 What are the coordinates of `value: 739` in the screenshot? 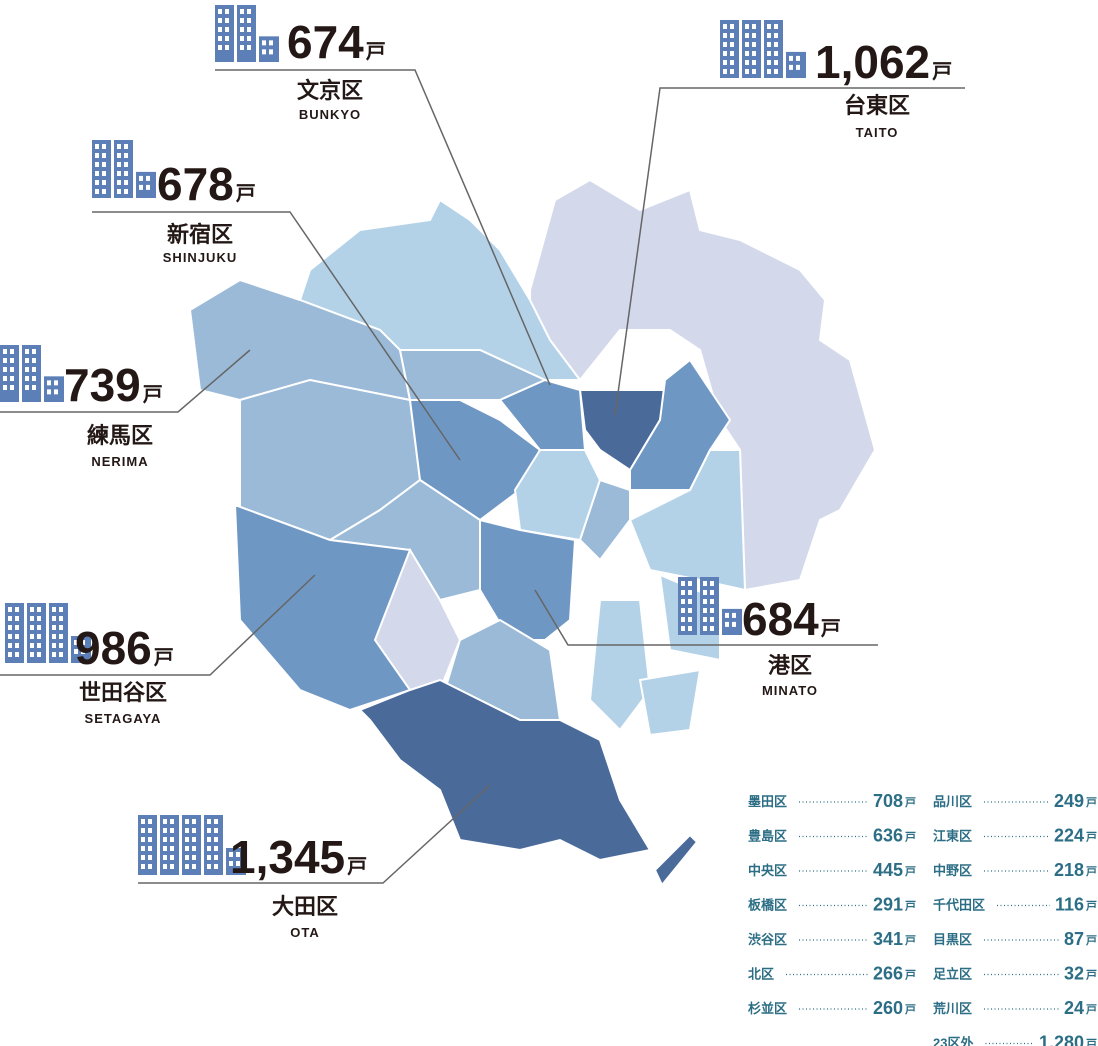 It's located at (102, 385).